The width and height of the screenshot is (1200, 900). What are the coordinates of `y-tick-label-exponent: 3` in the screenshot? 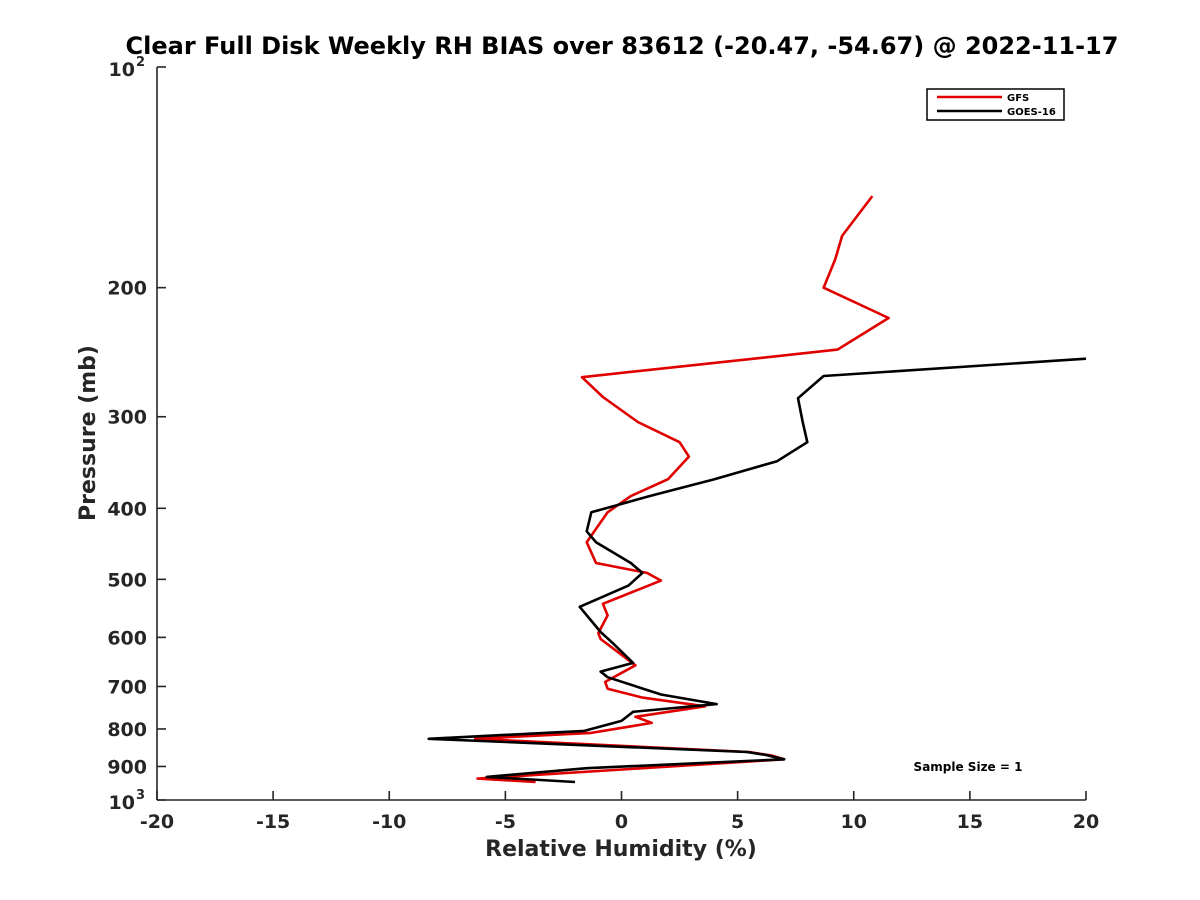 It's located at (140, 795).